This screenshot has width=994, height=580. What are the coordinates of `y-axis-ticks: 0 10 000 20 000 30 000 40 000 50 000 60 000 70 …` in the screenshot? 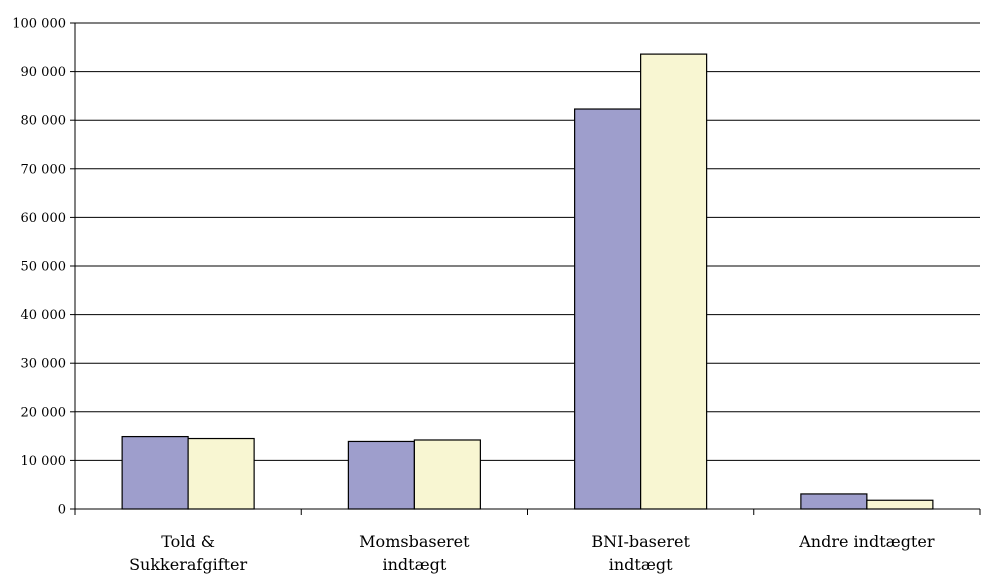 It's located at (43, 267).